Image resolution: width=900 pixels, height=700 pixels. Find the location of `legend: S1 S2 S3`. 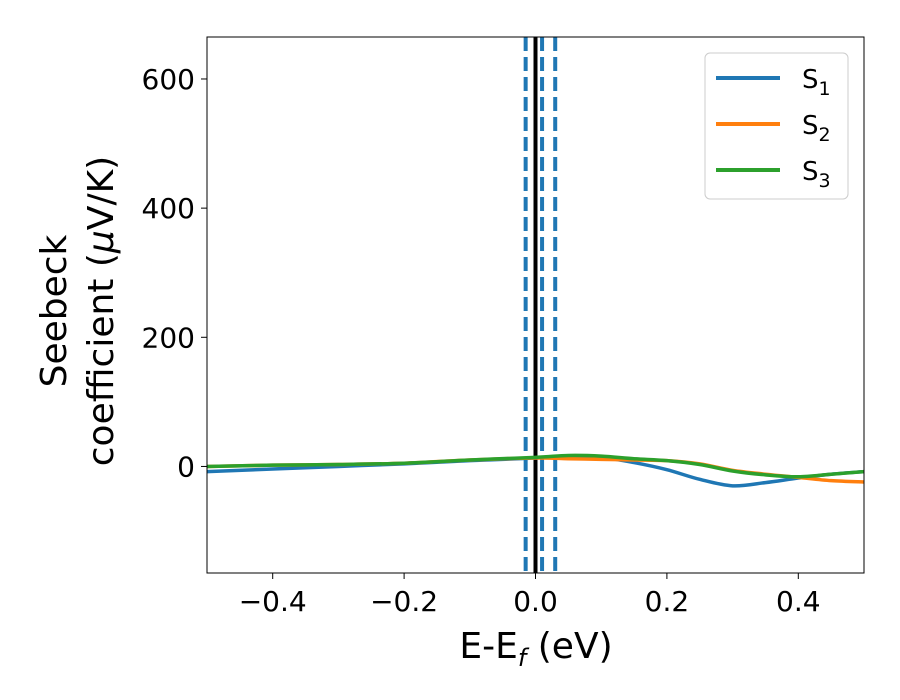

legend: S1 S2 S3 is located at coordinates (776, 126).